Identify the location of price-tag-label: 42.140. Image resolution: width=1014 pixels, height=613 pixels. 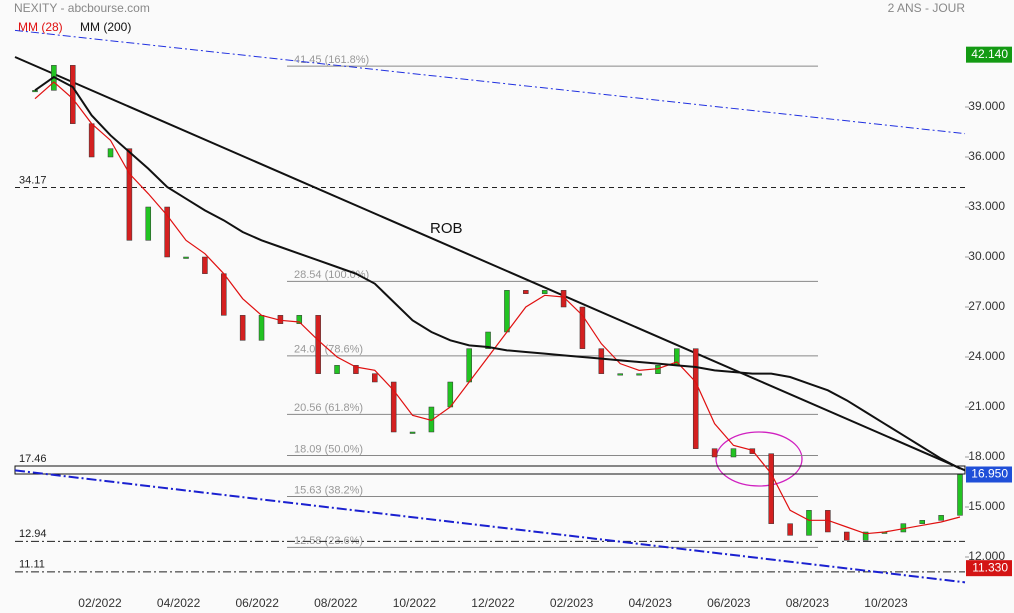
(989, 54).